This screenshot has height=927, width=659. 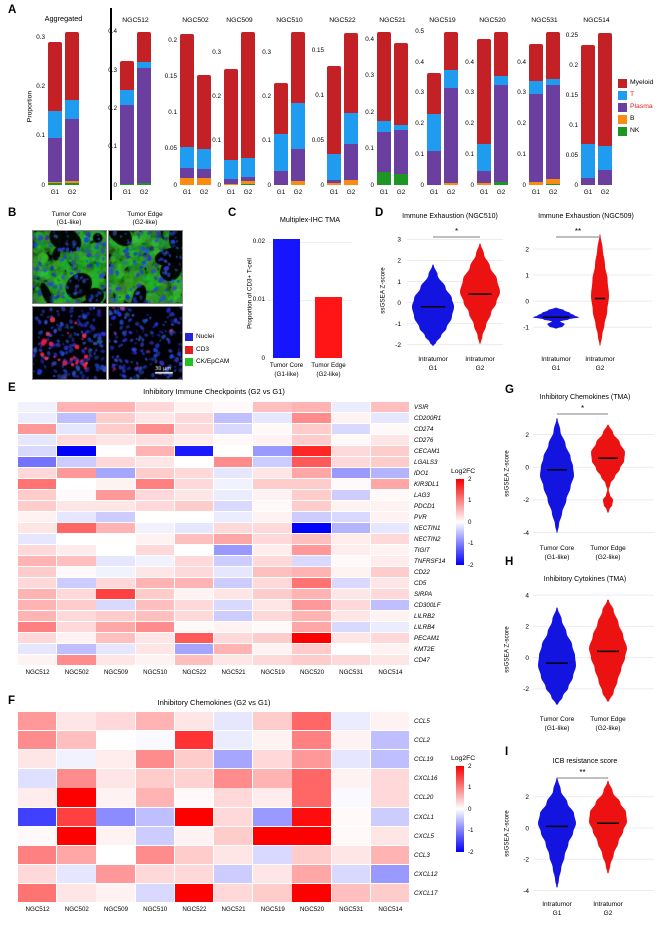 What do you see at coordinates (112, 70) in the screenshot?
I see `axis-tick-label: 0.3` at bounding box center [112, 70].